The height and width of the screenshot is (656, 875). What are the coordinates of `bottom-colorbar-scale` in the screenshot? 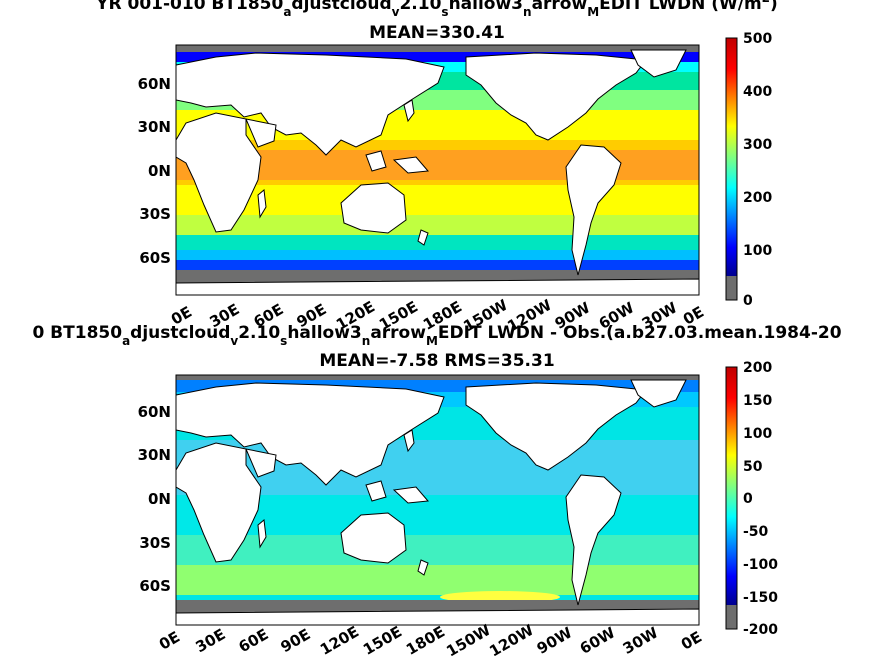 It's located at (731, 486).